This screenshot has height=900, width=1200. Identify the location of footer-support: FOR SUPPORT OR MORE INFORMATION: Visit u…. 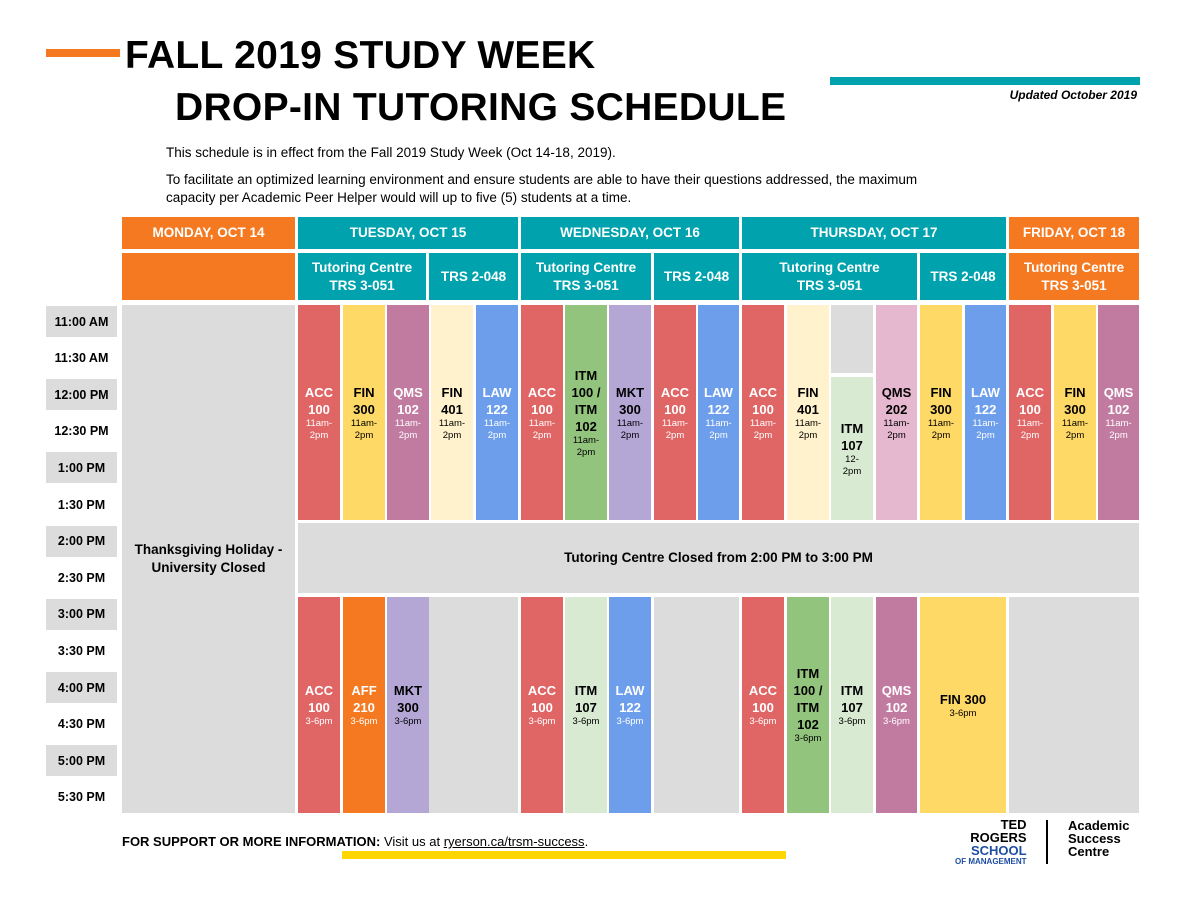
(355, 841).